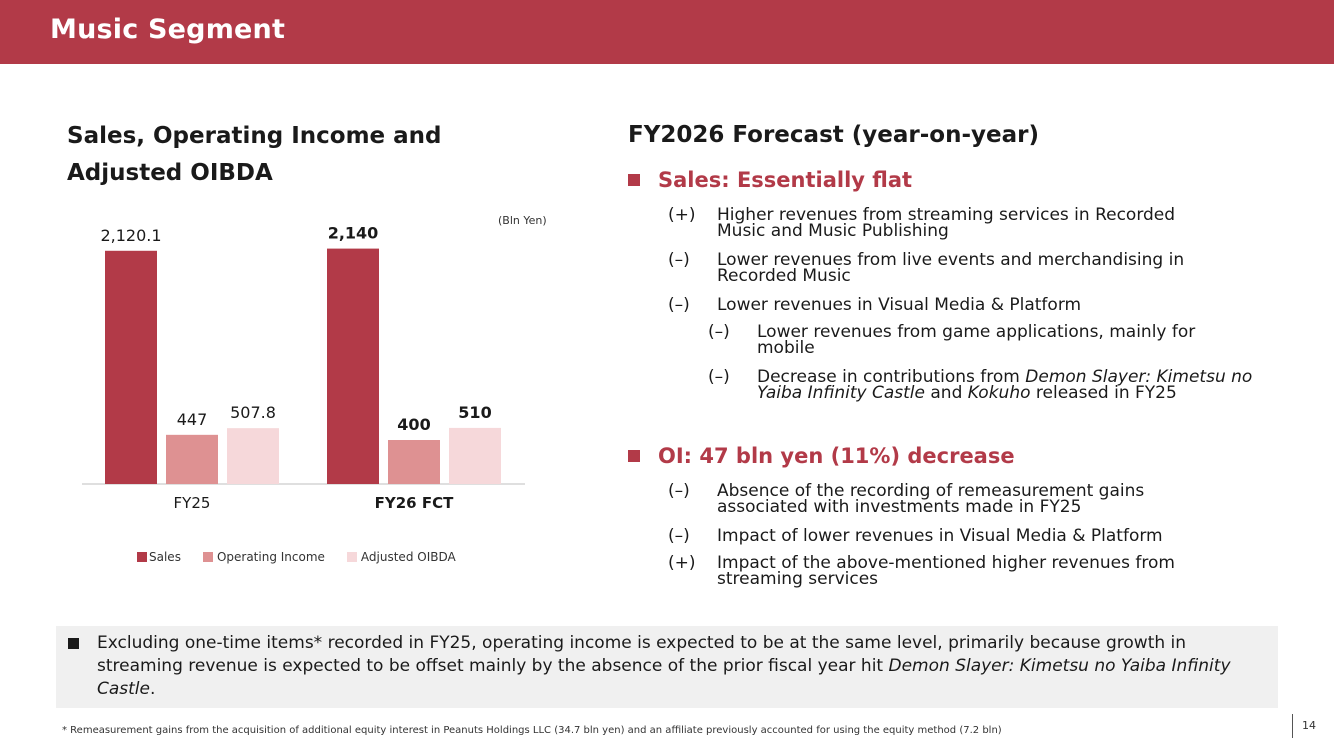 The width and height of the screenshot is (1334, 749). I want to click on header-bar: Music Segment, so click(667, 32).